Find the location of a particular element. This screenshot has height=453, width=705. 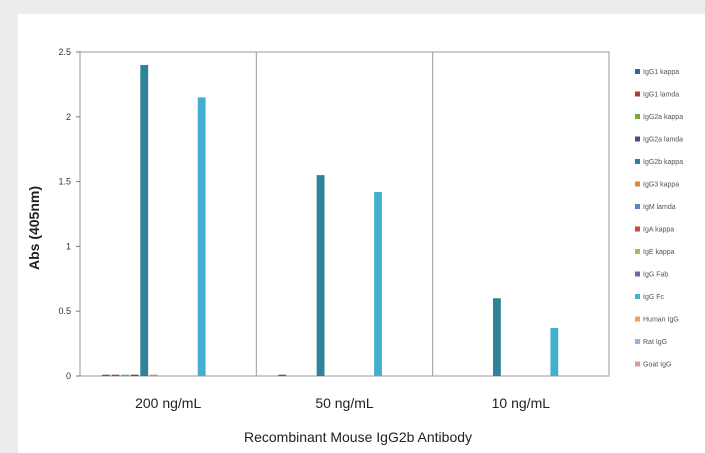

x-tick-label: 10 ng/mL is located at coordinates (521, 403).